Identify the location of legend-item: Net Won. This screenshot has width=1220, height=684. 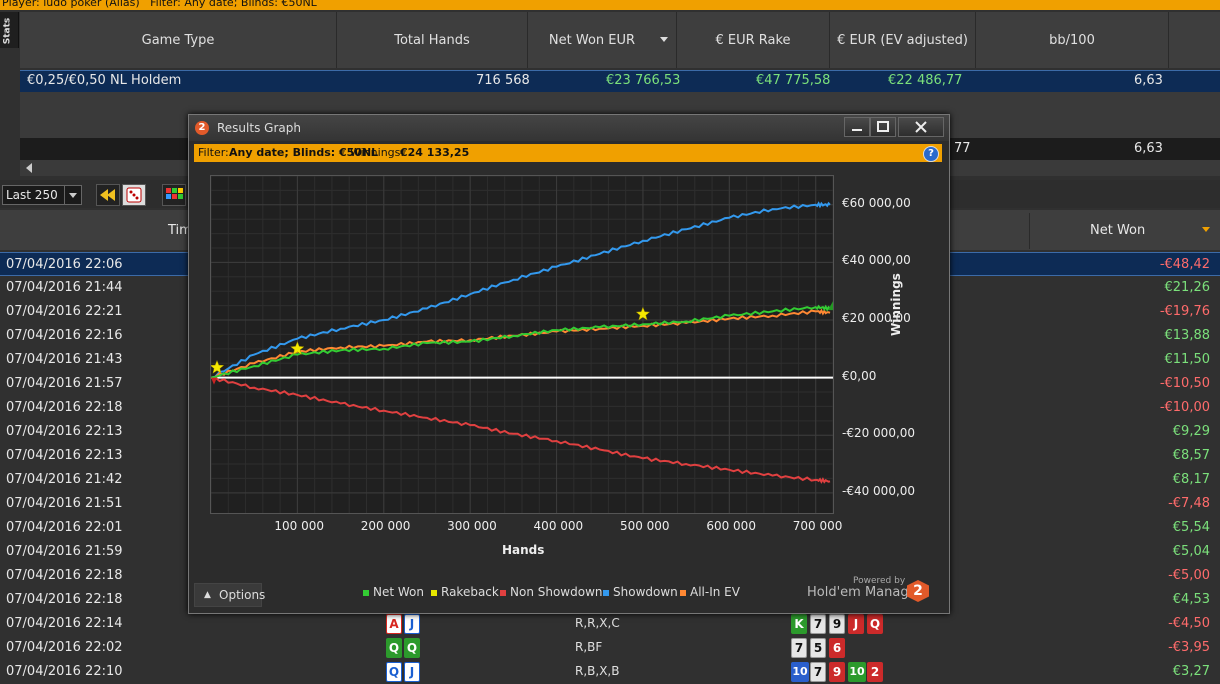
(393, 592).